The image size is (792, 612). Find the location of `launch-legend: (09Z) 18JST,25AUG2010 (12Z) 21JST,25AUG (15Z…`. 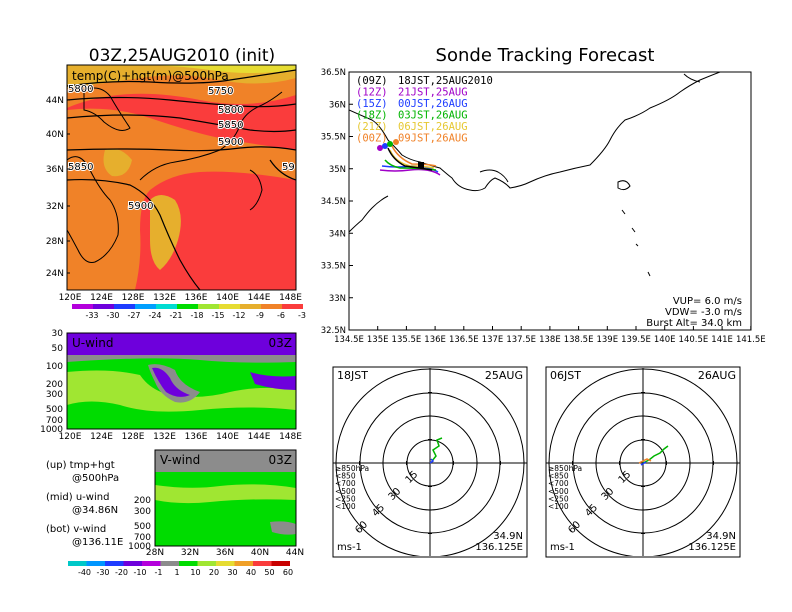

launch-legend: (09Z) 18JST,25AUG2010 (12Z) 21JST,25AUG (15Z… is located at coordinates (424, 110).